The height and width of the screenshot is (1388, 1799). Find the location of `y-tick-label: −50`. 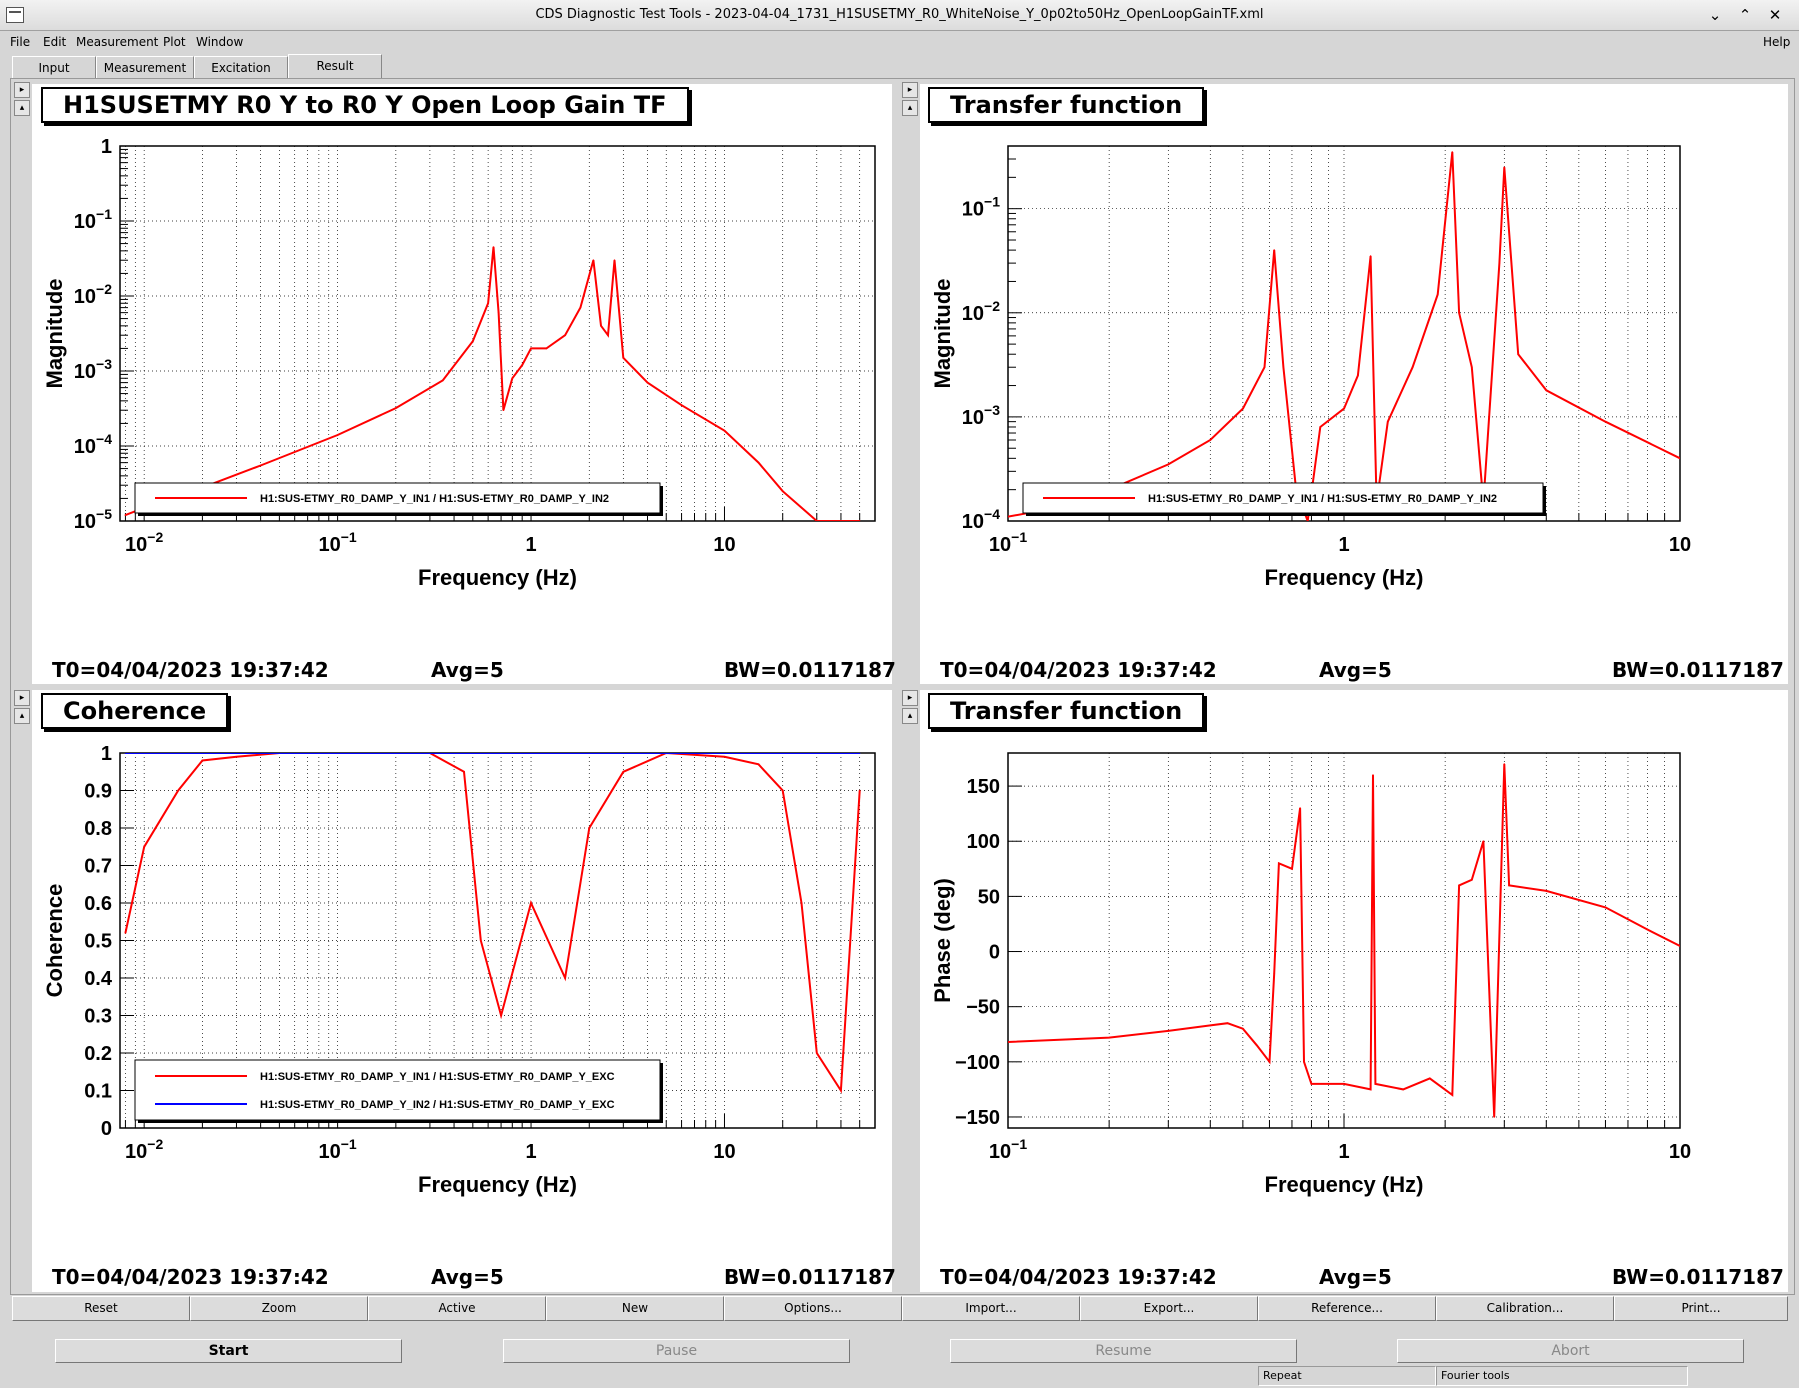

y-tick-label: −50 is located at coordinates (983, 1008).